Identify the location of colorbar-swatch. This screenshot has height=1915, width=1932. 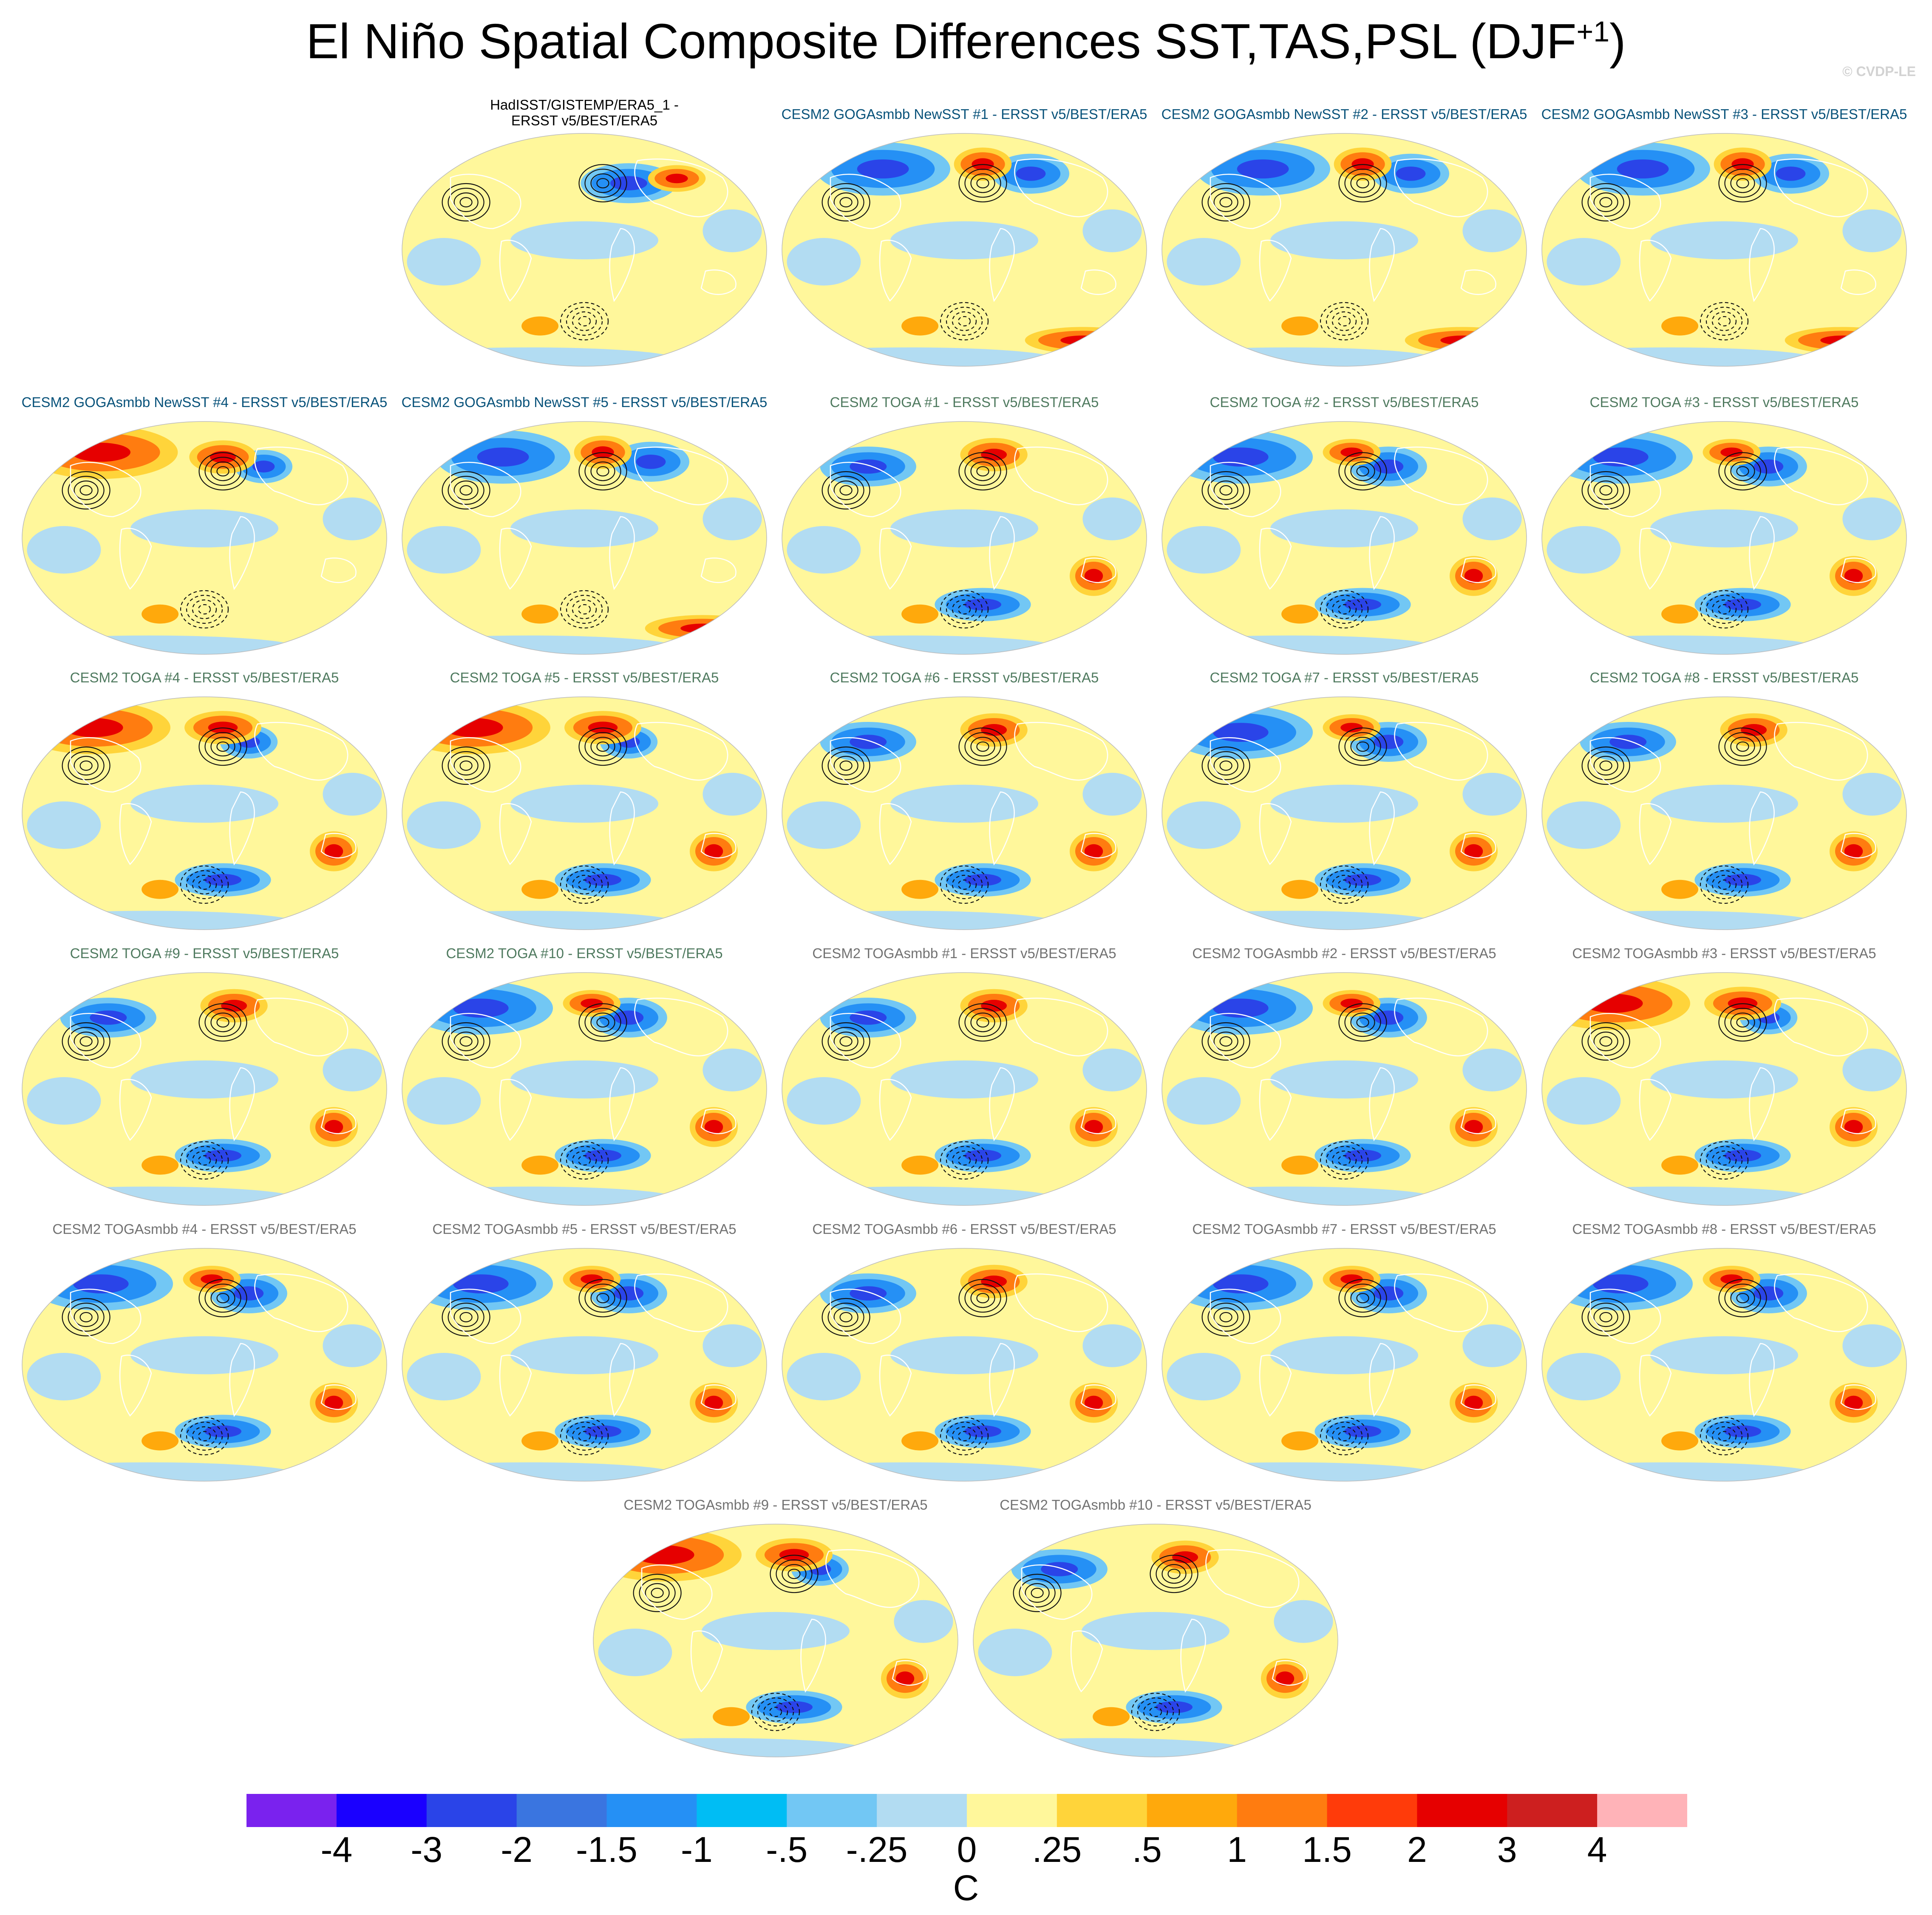
(1102, 1810).